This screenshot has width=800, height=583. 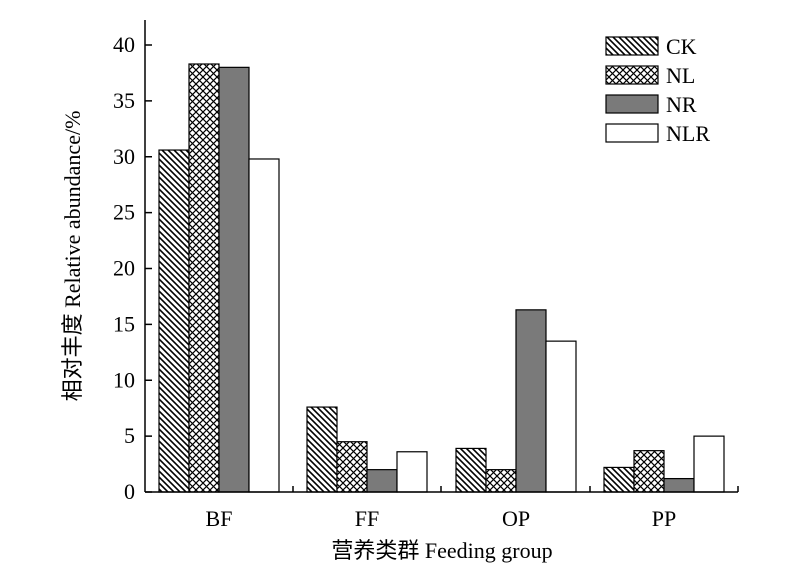 What do you see at coordinates (124, 156) in the screenshot?
I see `y-tick-label: 30` at bounding box center [124, 156].